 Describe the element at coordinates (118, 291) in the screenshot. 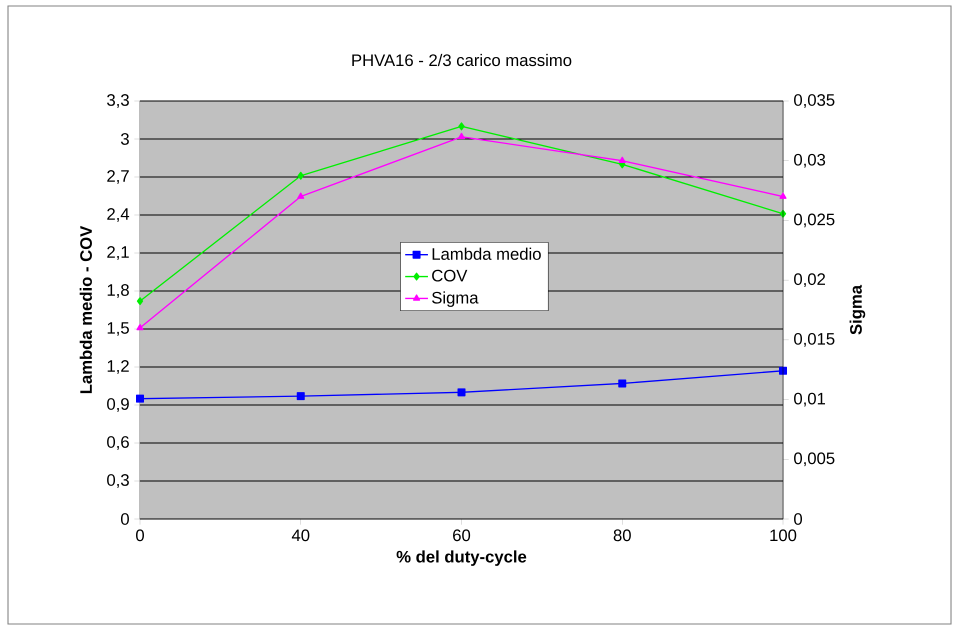

I see `y-tick-label: 1,8` at that location.